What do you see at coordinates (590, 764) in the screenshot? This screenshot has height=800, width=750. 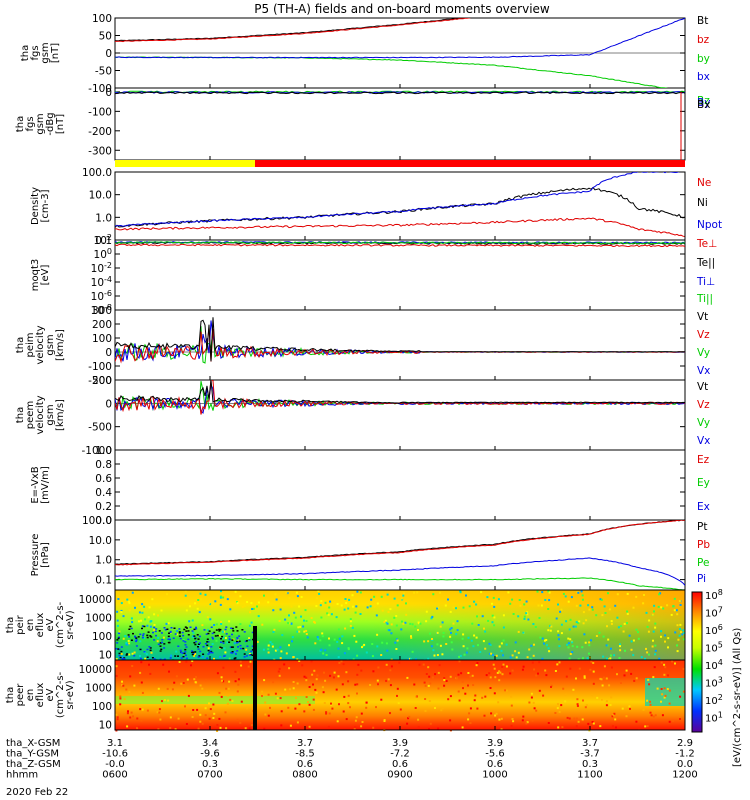 I see `x-row-value: 0.3` at bounding box center [590, 764].